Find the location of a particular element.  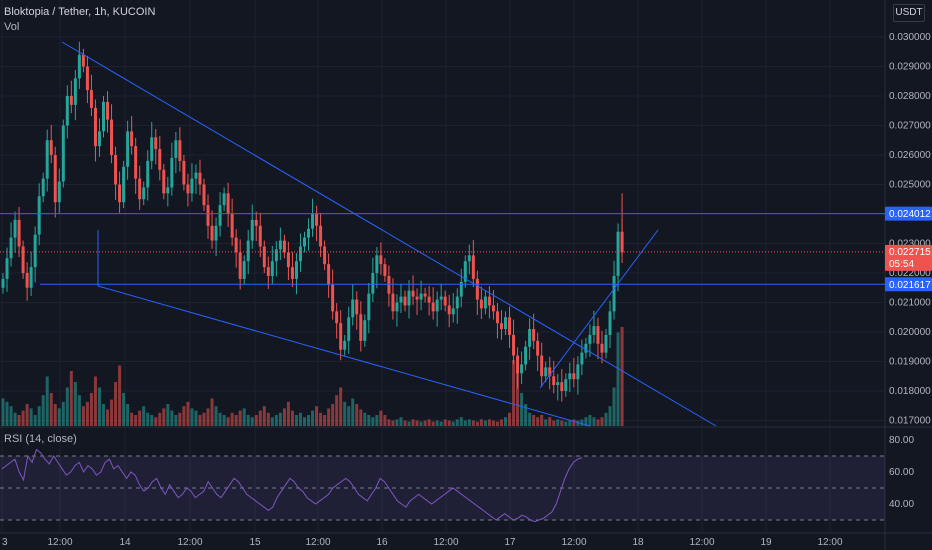

price-tick-label: 0.022000 is located at coordinates (910, 273).